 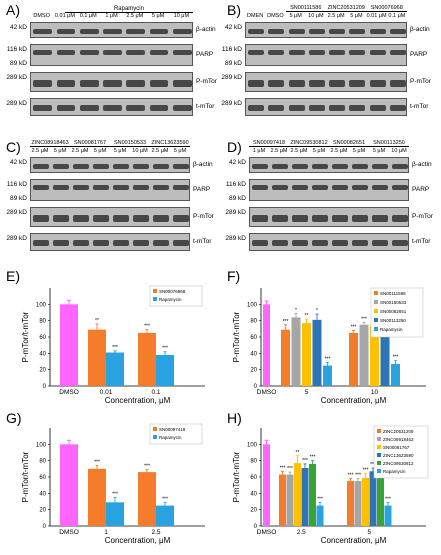 I want to click on protein-name-label: P-mTor, so click(x=422, y=216).